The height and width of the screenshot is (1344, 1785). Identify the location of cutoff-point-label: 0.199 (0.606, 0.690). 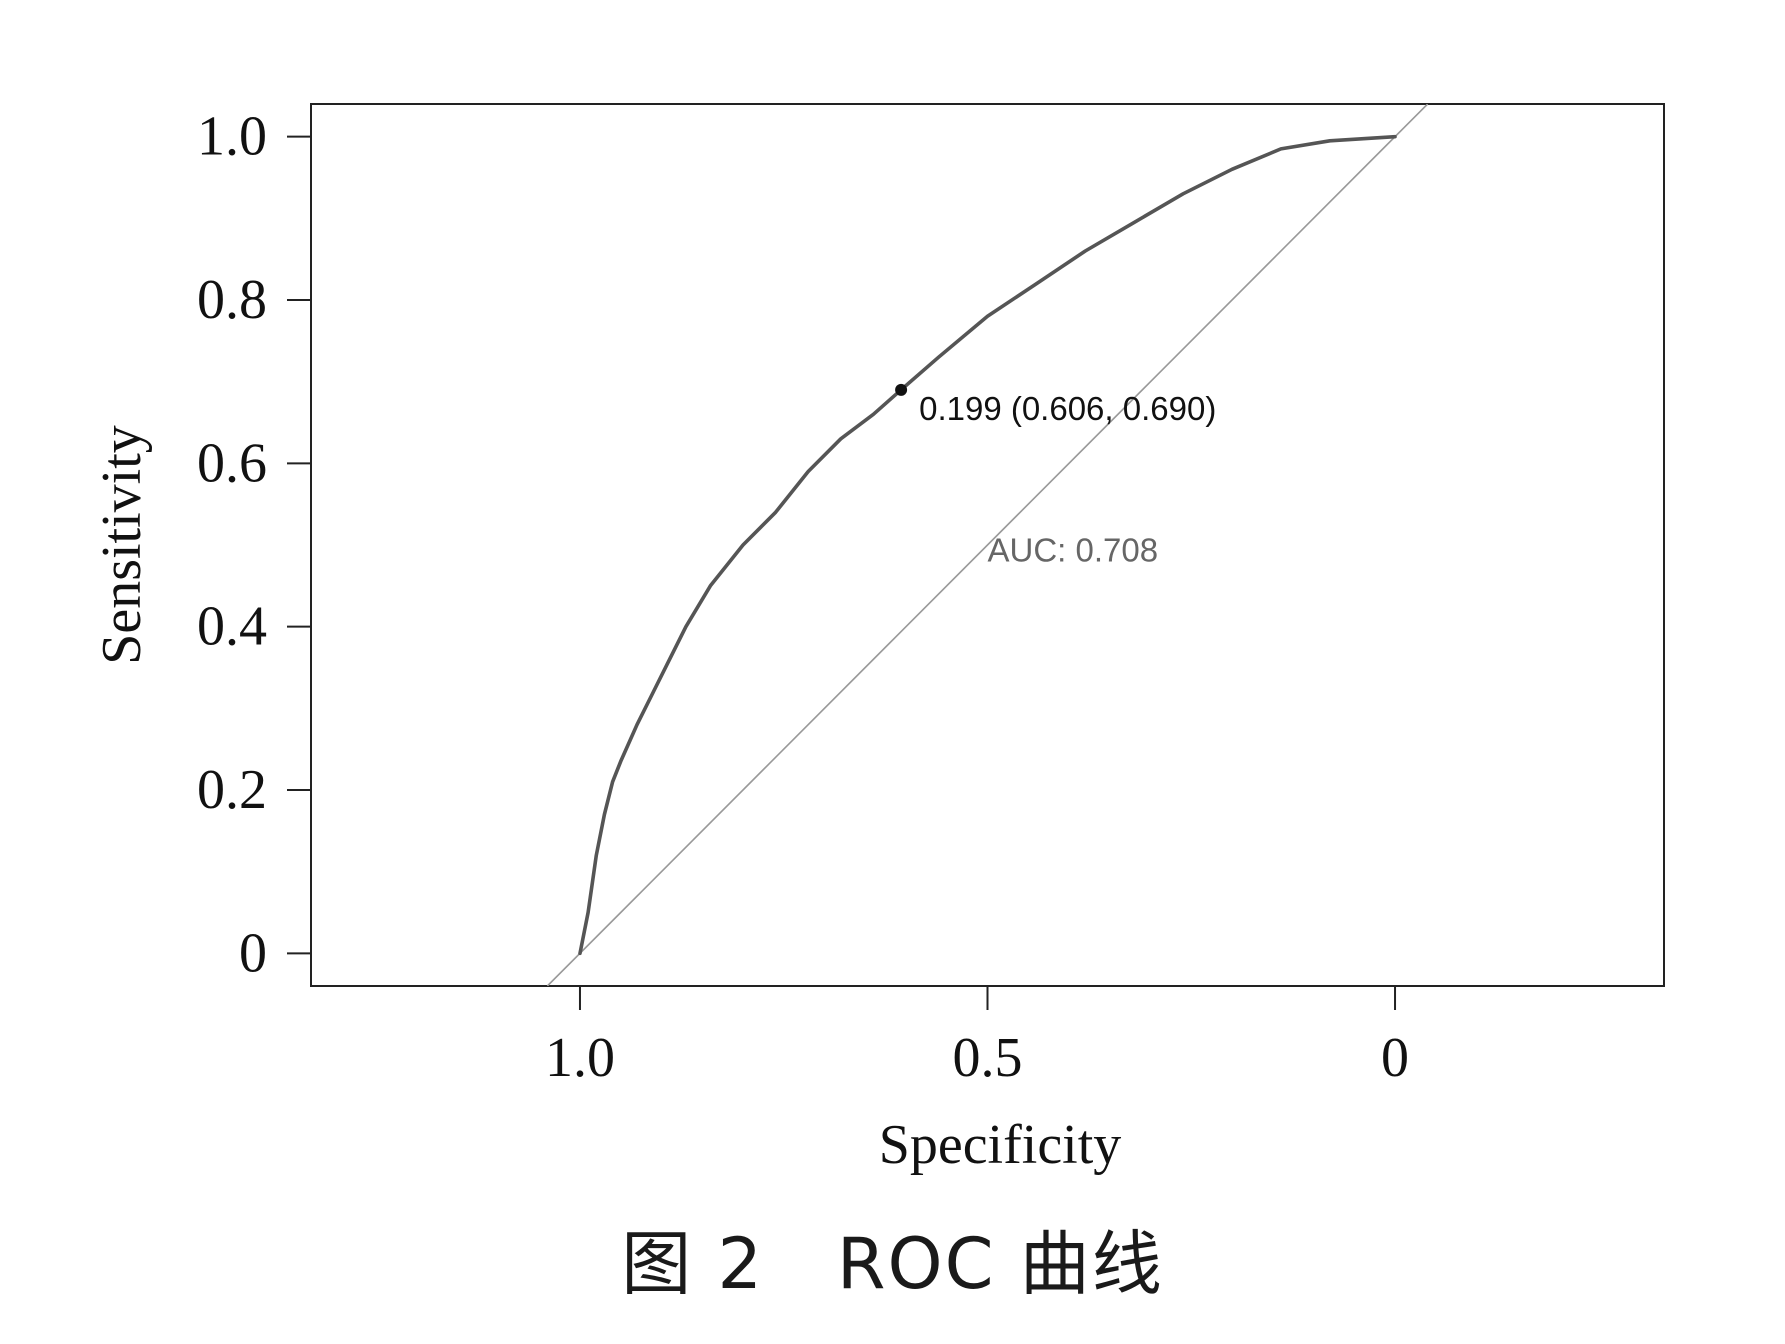
(1067, 408).